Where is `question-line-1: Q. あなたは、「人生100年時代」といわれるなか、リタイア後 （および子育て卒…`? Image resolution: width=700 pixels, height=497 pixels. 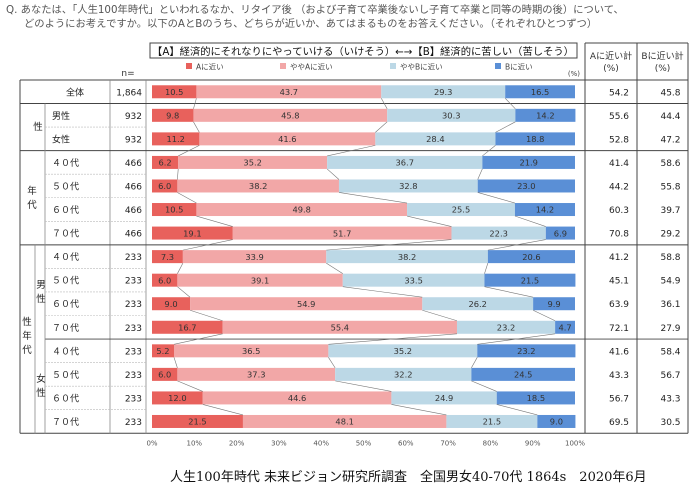
question-line-1: Q. あなたは、「人生100年時代」といわれるなか、リタイア後 （および子育て卒… is located at coordinates (315, 10).